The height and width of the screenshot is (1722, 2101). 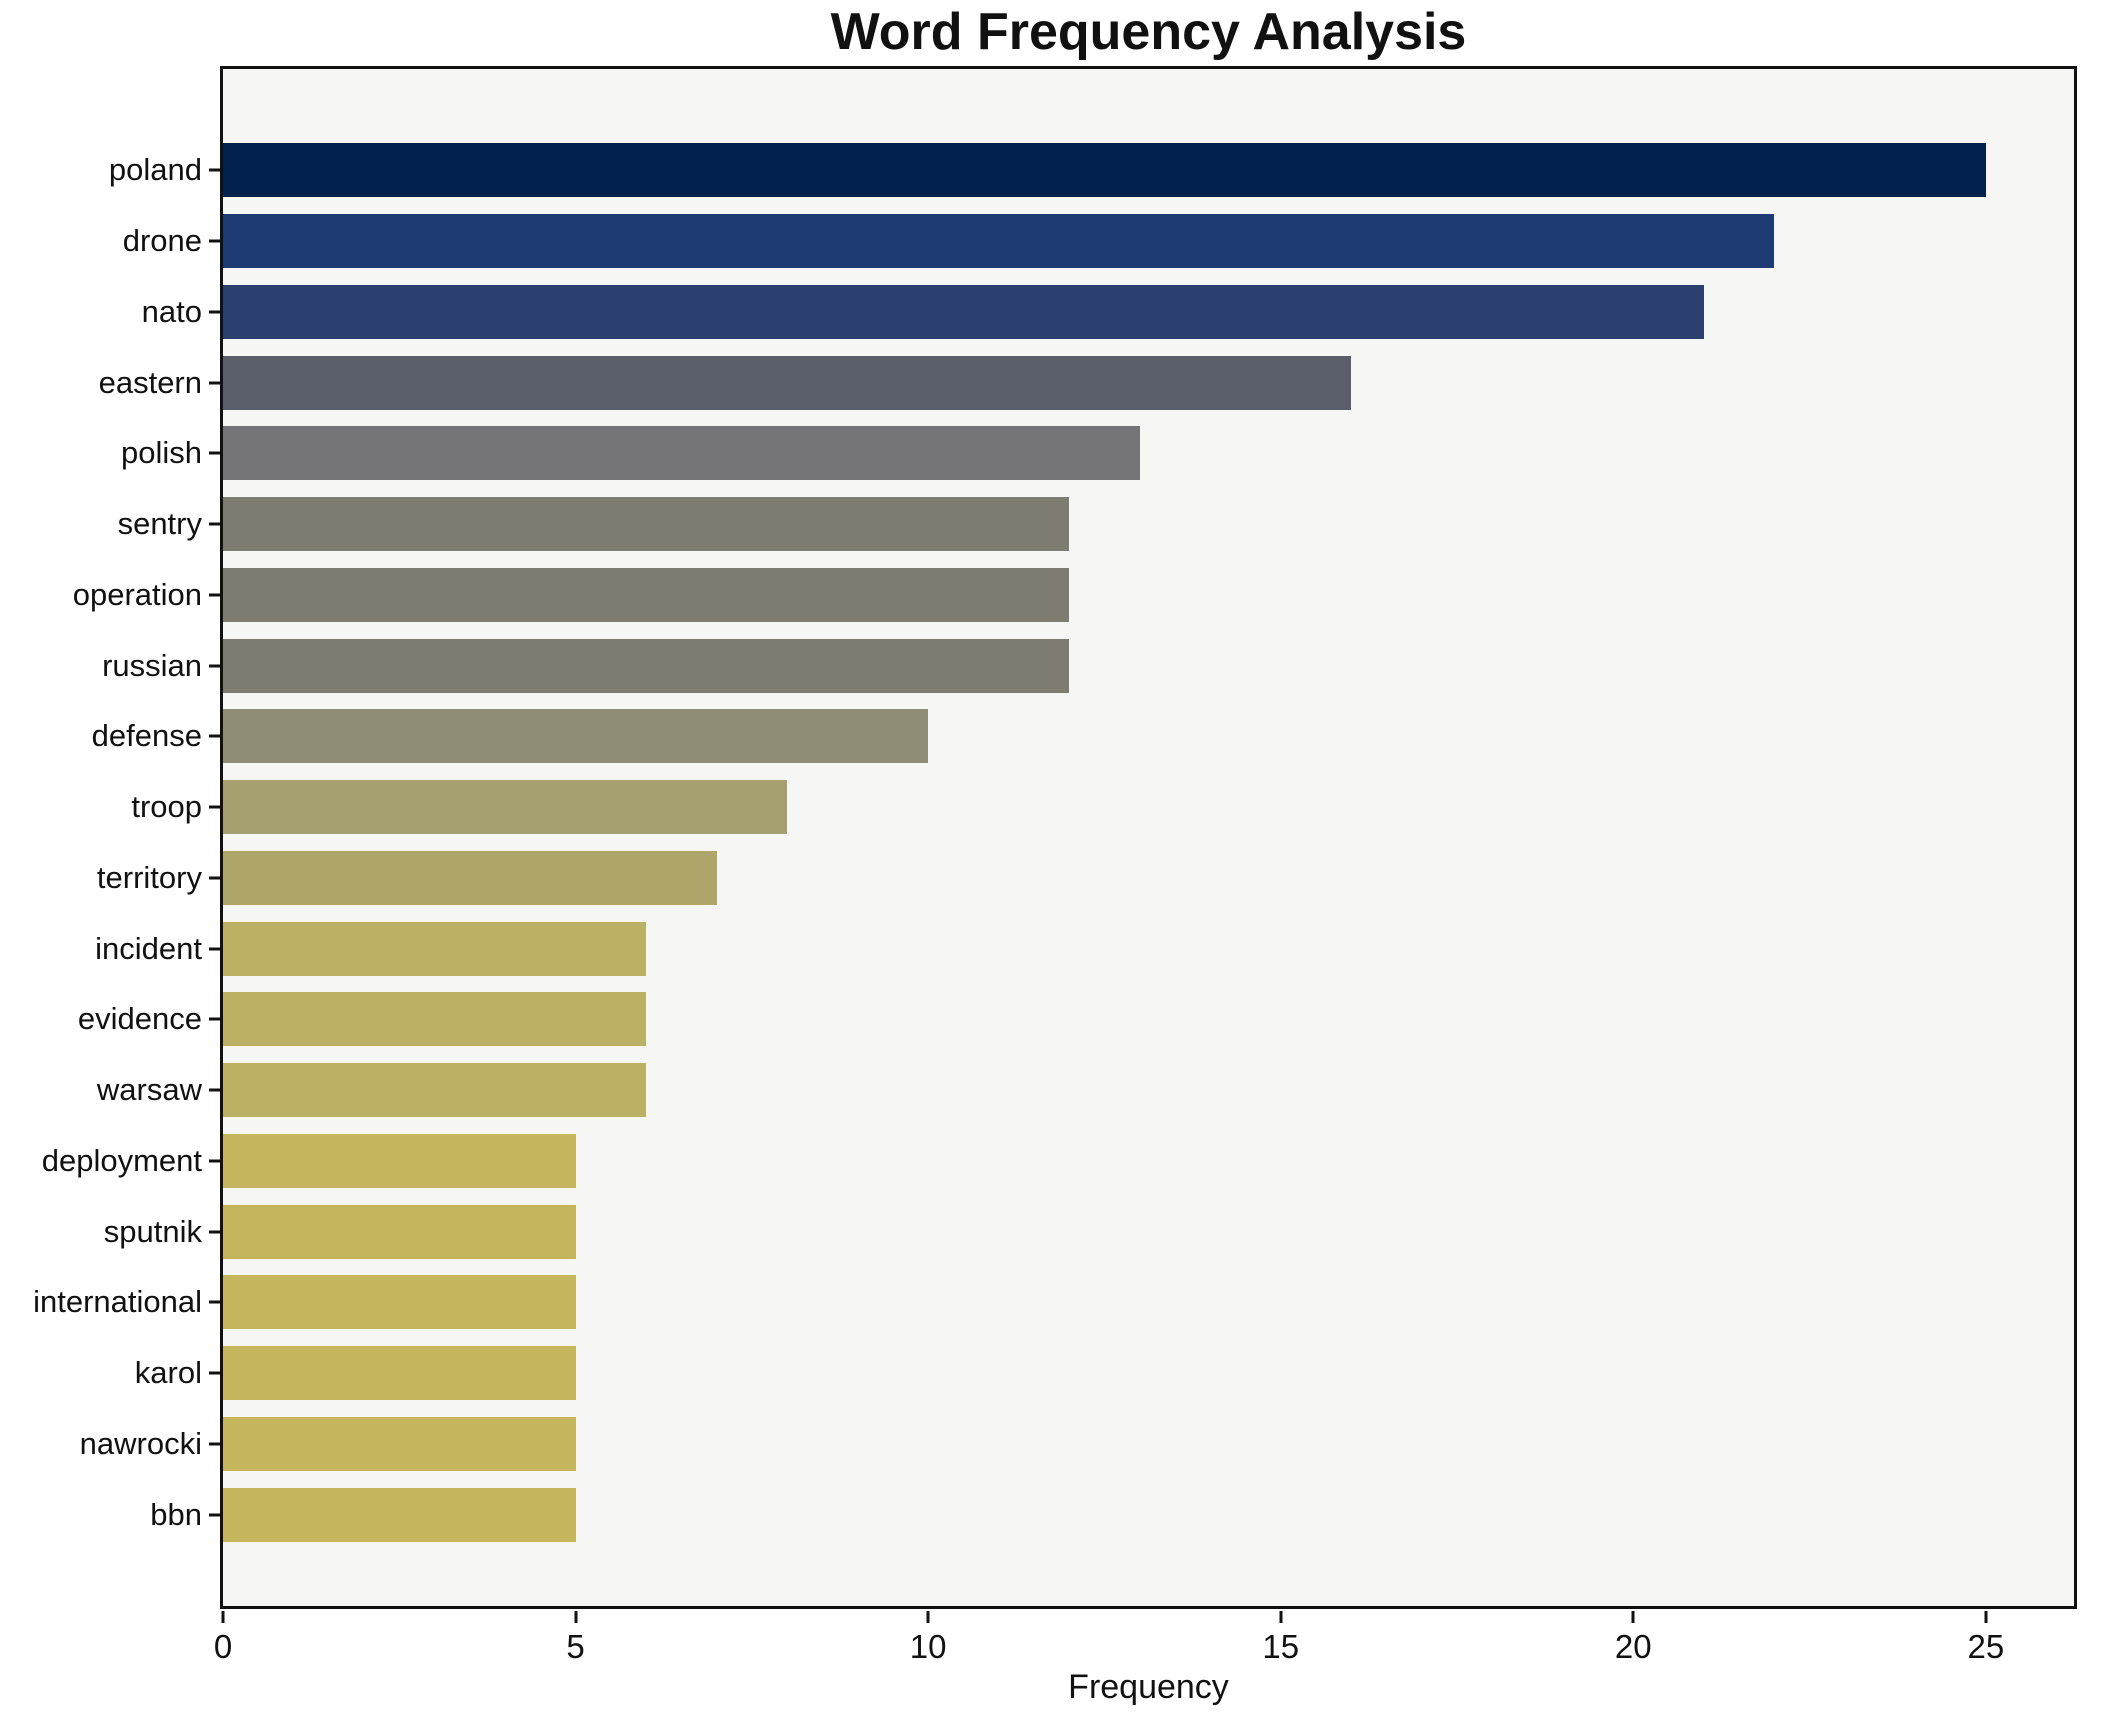 What do you see at coordinates (787, 382) in the screenshot?
I see `bar-eastern` at bounding box center [787, 382].